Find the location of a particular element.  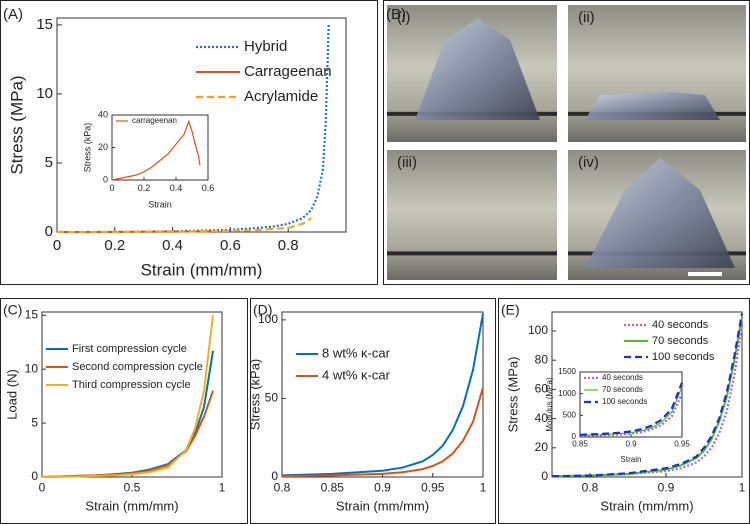

photo-label: (iv) is located at coordinates (588, 162).